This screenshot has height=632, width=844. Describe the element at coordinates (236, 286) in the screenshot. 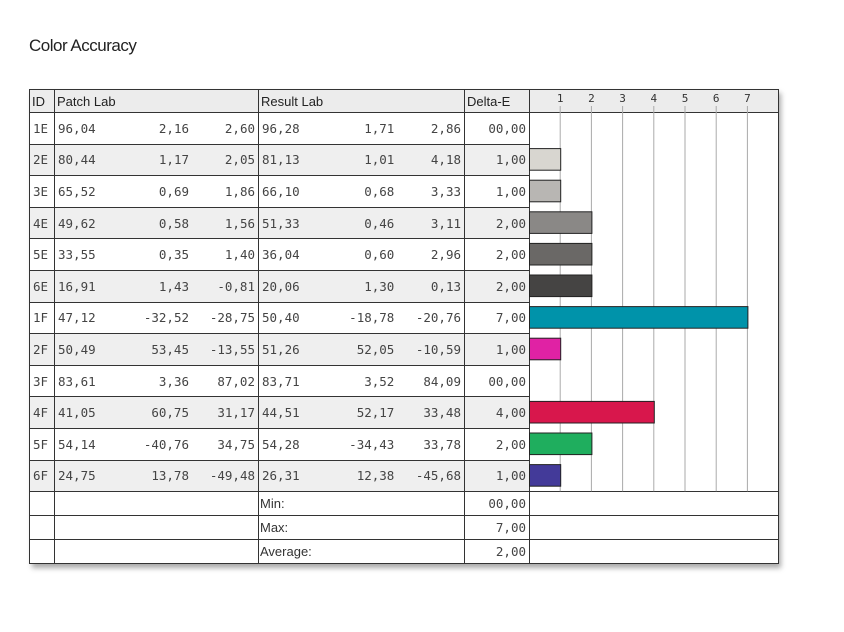

I see `patch-value: -0,81` at that location.